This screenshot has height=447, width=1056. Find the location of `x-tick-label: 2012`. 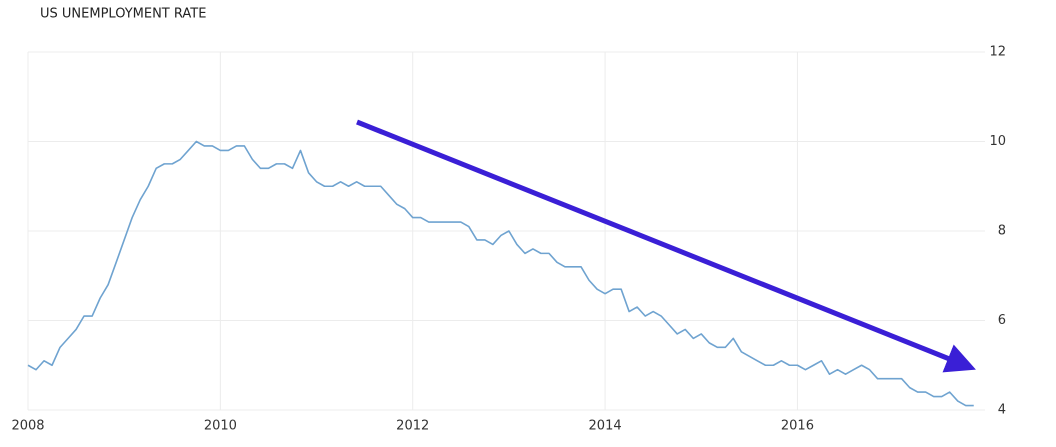

x-tick-label: 2012 is located at coordinates (412, 426).